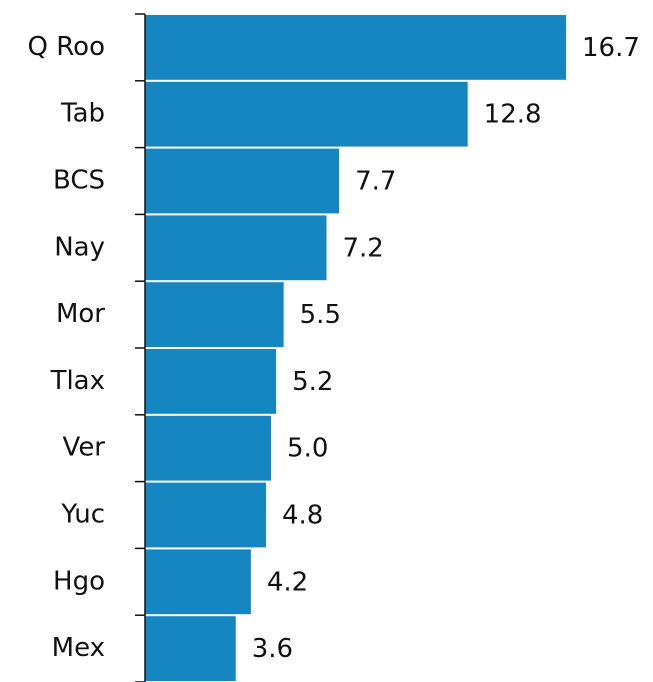 The width and height of the screenshot is (653, 682). I want to click on category-label: Q Roo, so click(66, 47).